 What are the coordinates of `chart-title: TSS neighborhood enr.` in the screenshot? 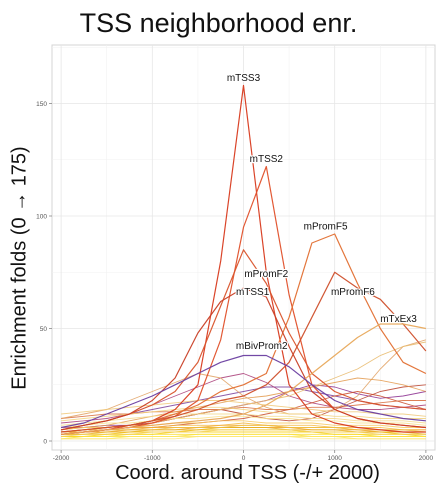 It's located at (218, 23).